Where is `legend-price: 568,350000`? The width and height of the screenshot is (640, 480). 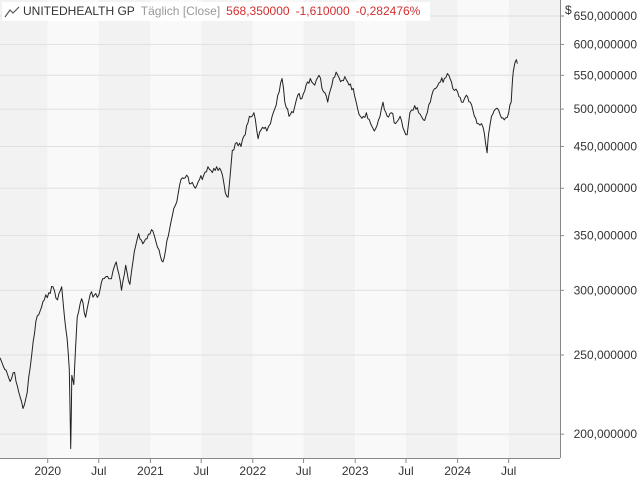
legend-price: 568,350000 is located at coordinates (258, 11).